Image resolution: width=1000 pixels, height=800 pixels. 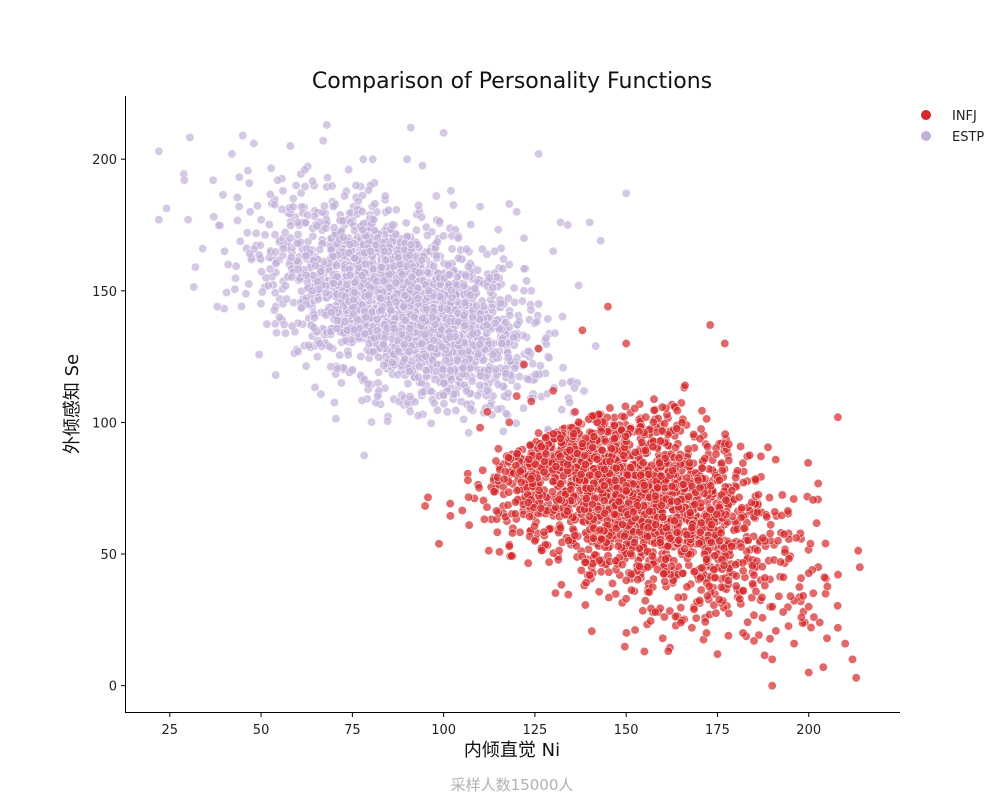 What do you see at coordinates (108, 555) in the screenshot?
I see `y-tick-label: 50` at bounding box center [108, 555].